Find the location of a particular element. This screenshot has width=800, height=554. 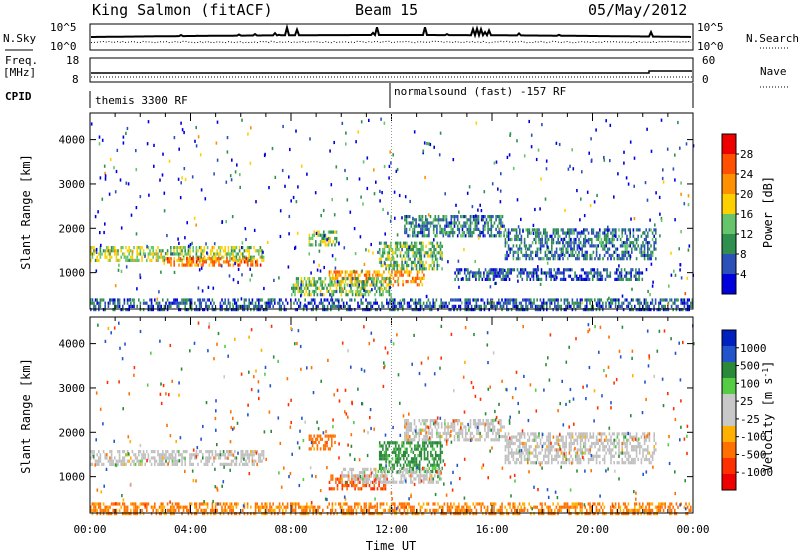

freq-right-tick-high: 60 is located at coordinates (708, 60).